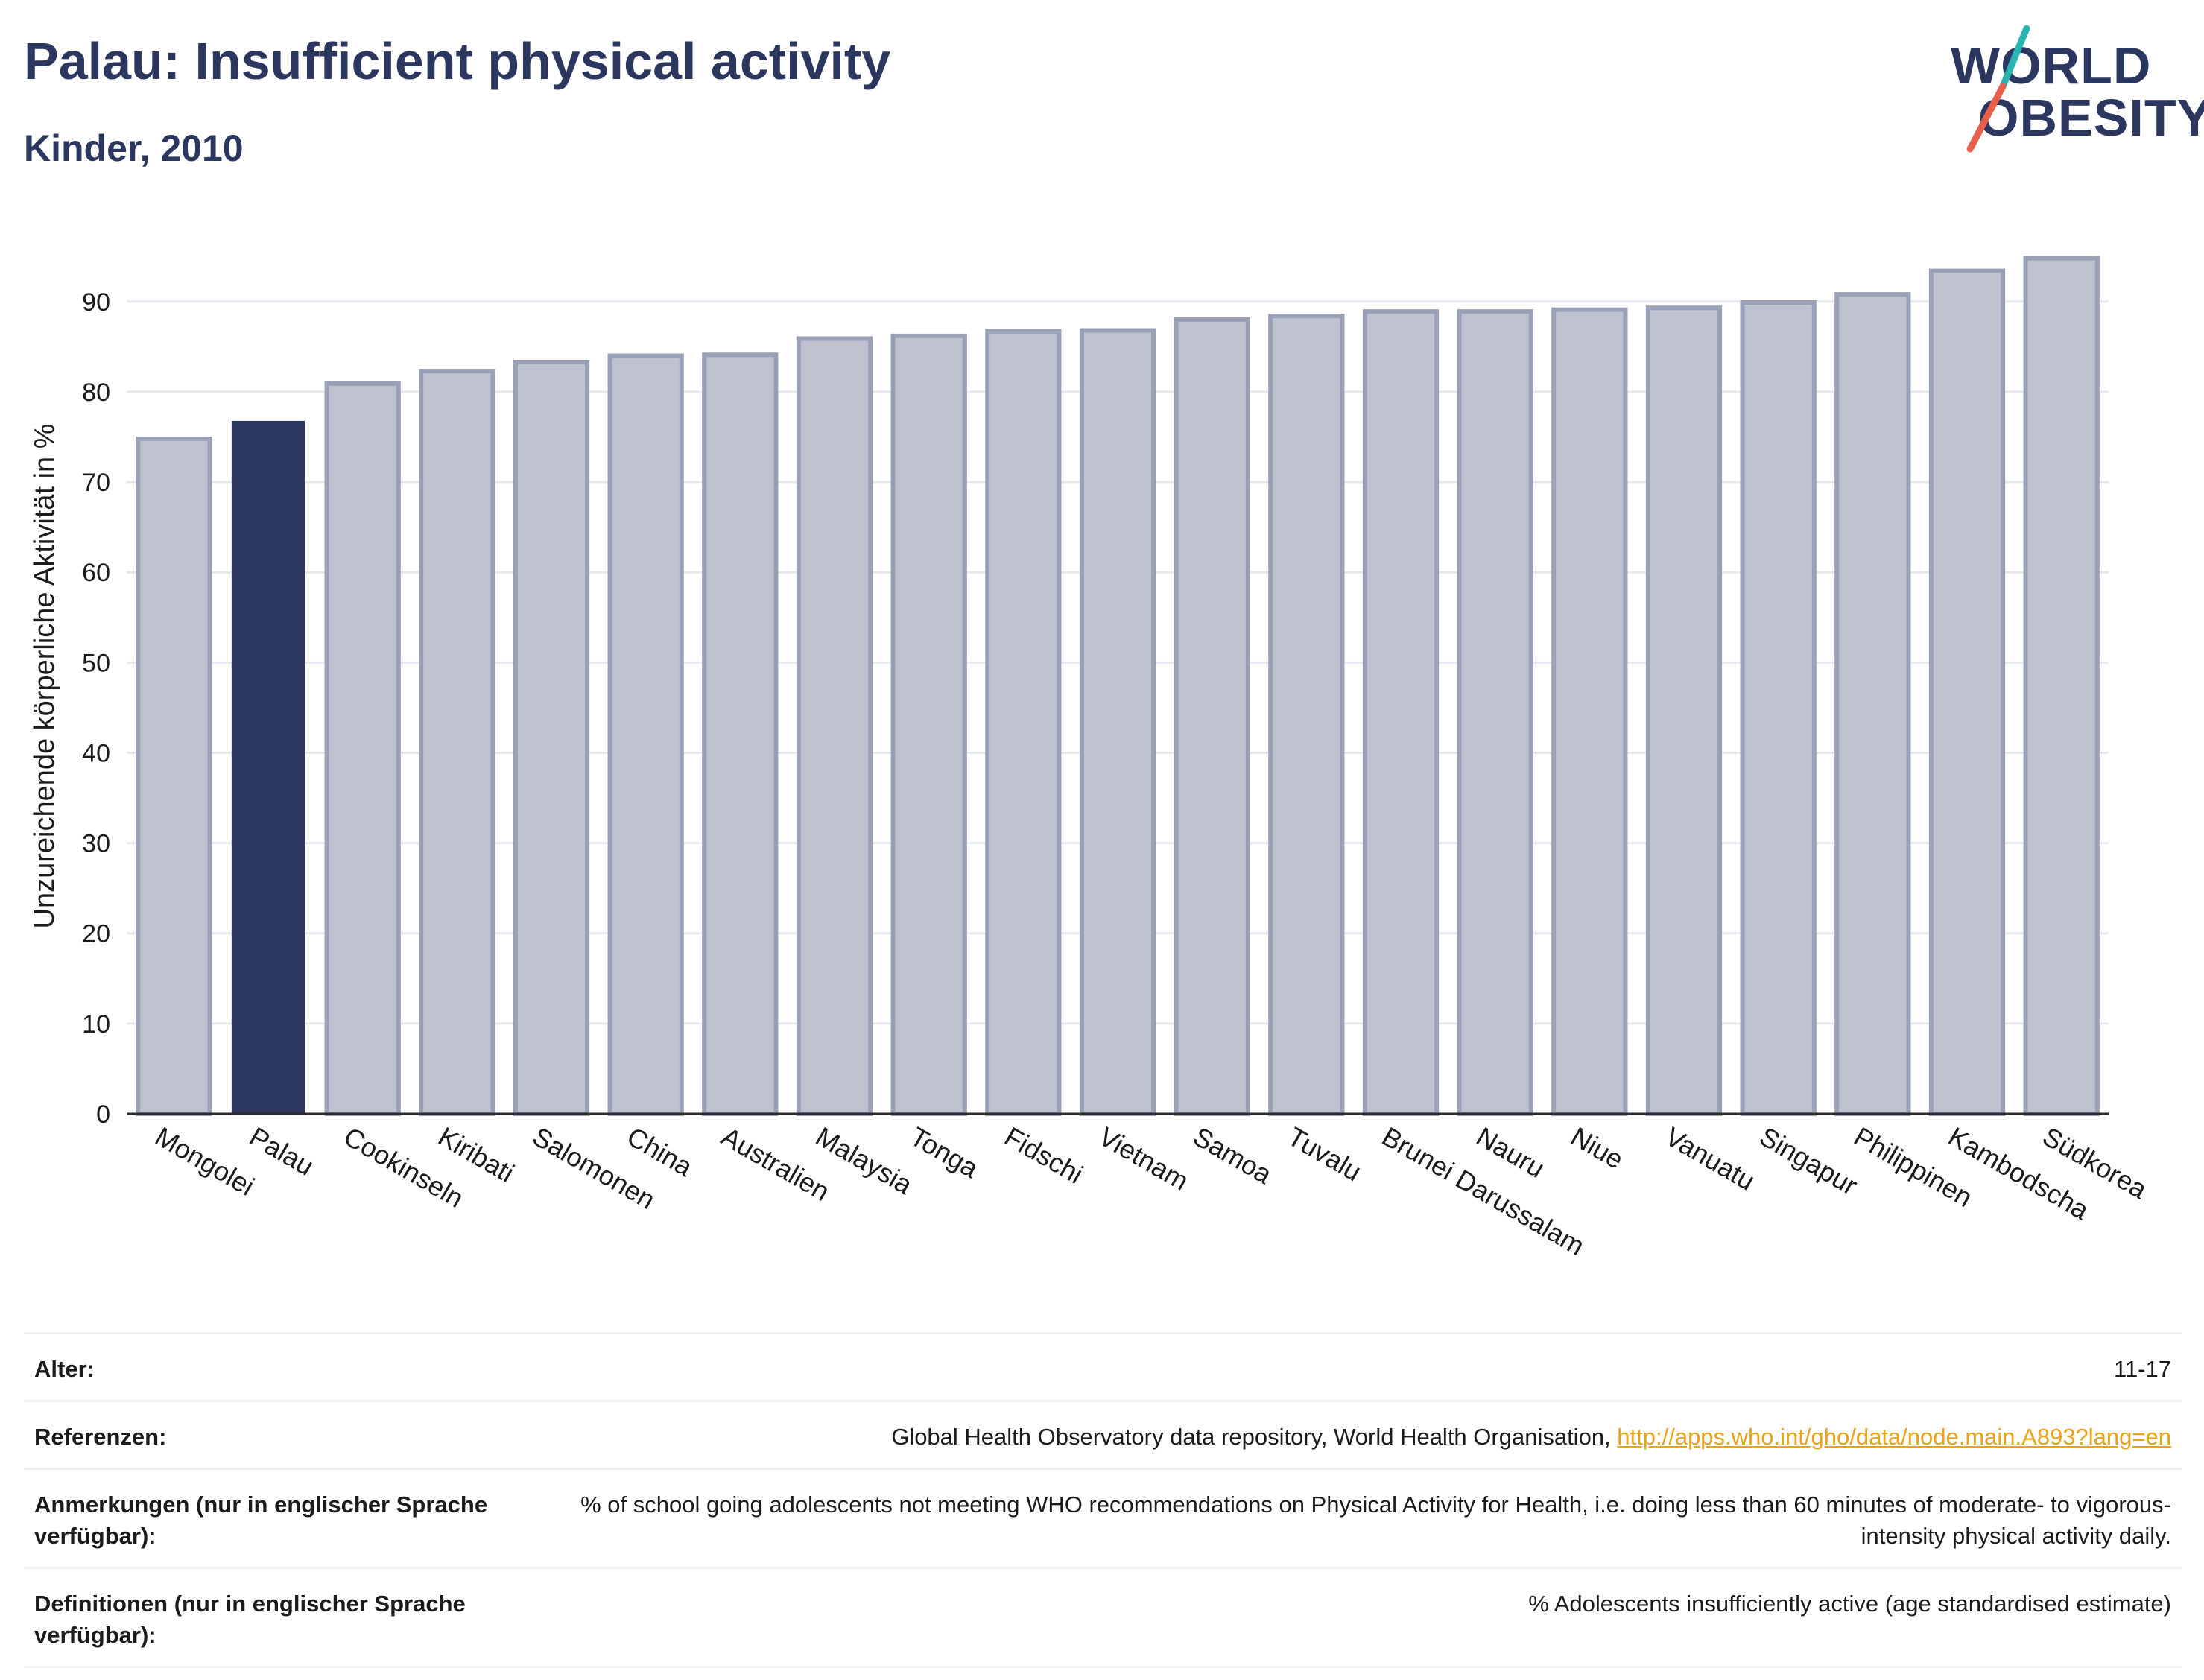  What do you see at coordinates (204, 1161) in the screenshot?
I see `x-tick-label: Mongolei` at bounding box center [204, 1161].